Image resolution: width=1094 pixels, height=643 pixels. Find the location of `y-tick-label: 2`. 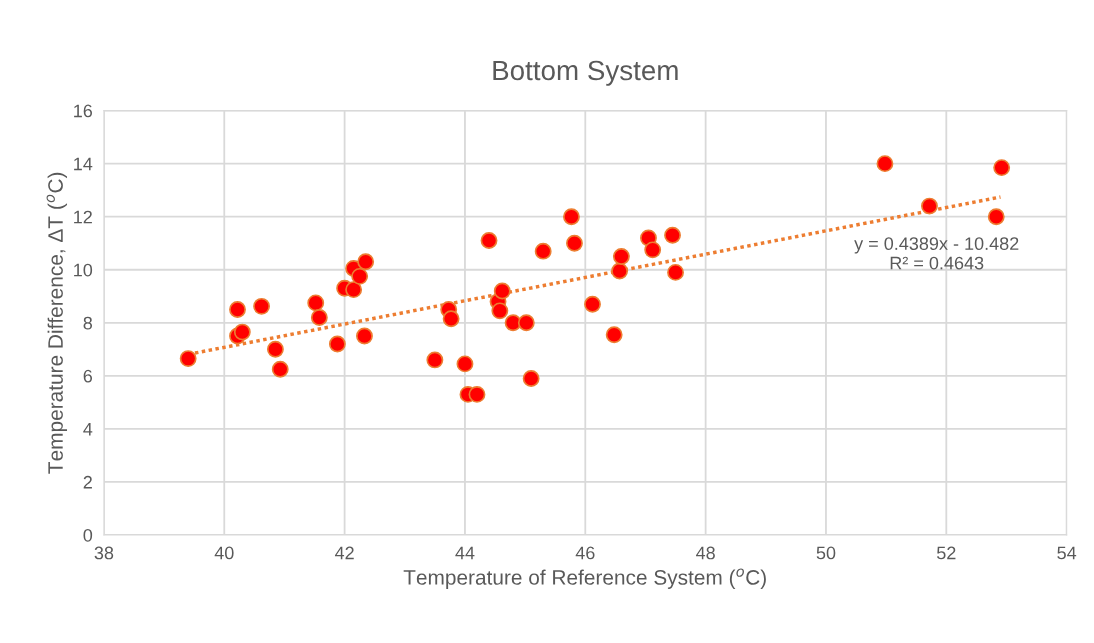

y-tick-label: 2 is located at coordinates (87, 482).